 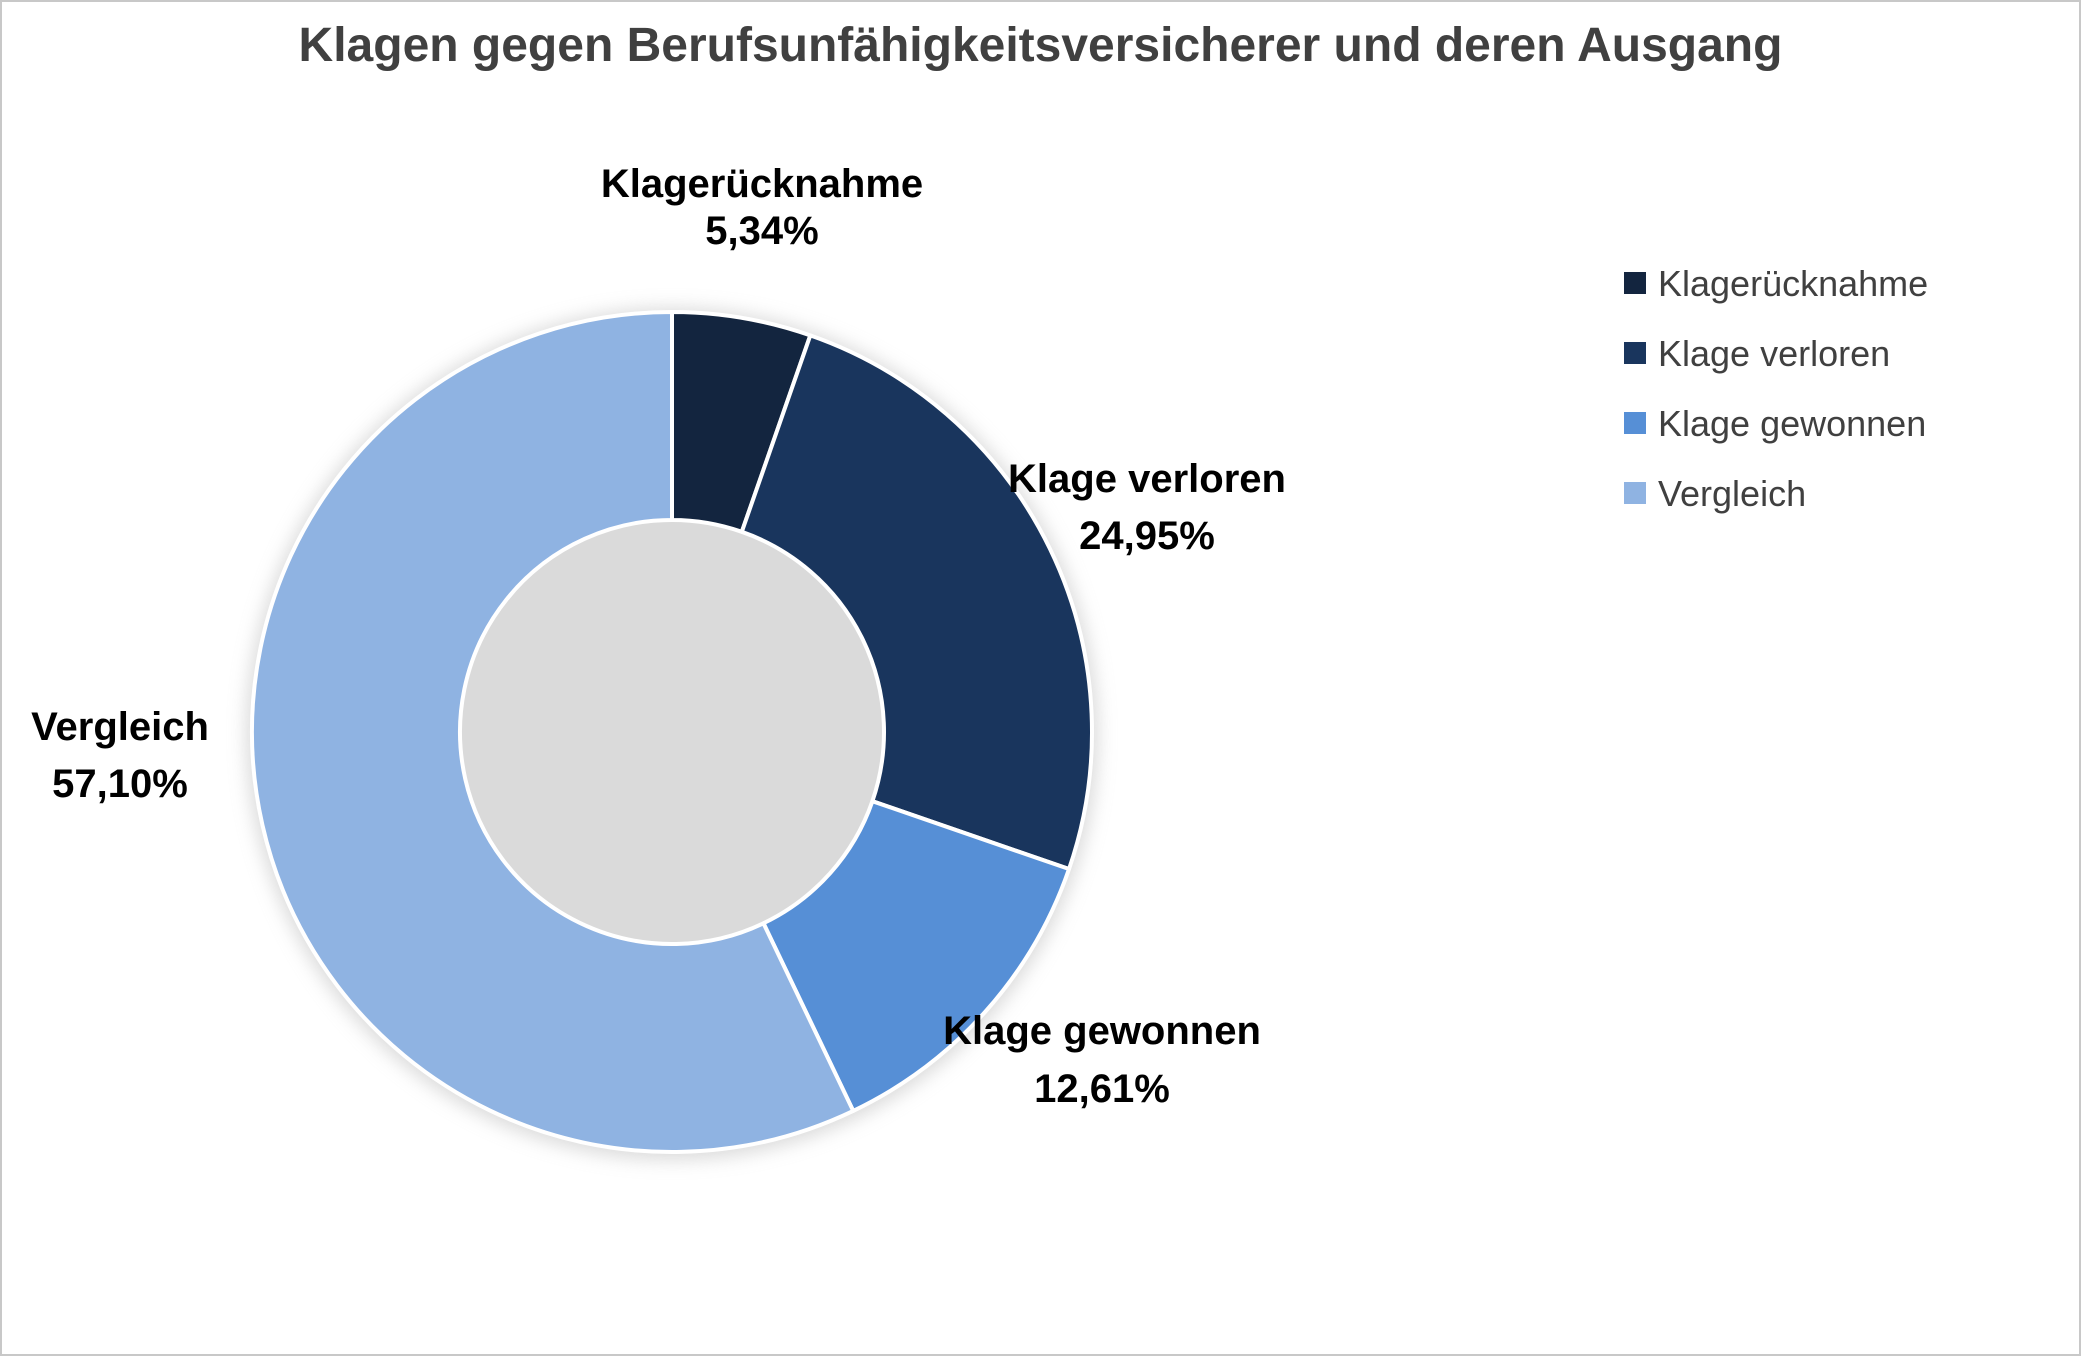 What do you see at coordinates (1147, 536) in the screenshot?
I see `slice-value-klage-verloren: 24,95%` at bounding box center [1147, 536].